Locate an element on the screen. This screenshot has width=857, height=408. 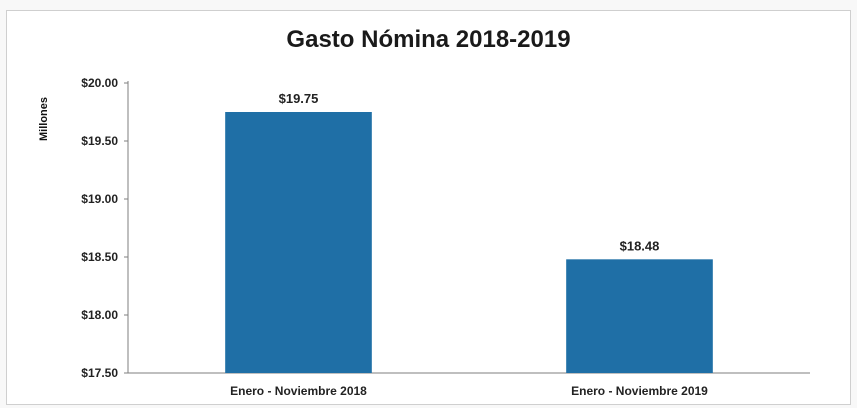
data-label: $18.48 is located at coordinates (640, 245).